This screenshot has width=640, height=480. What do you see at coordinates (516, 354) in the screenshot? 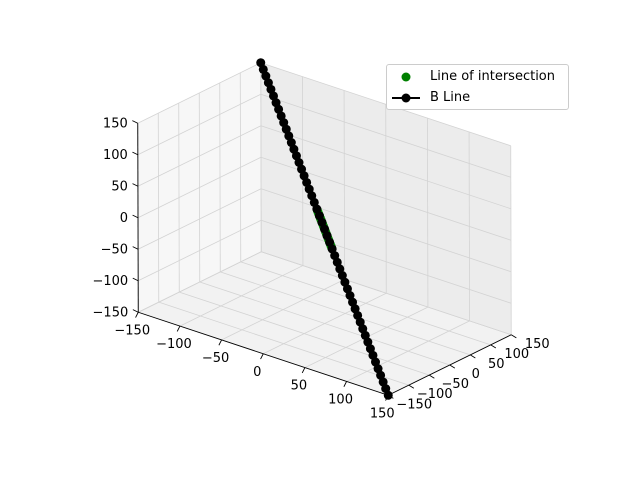
I see `y-tick-label: 100` at bounding box center [516, 354].